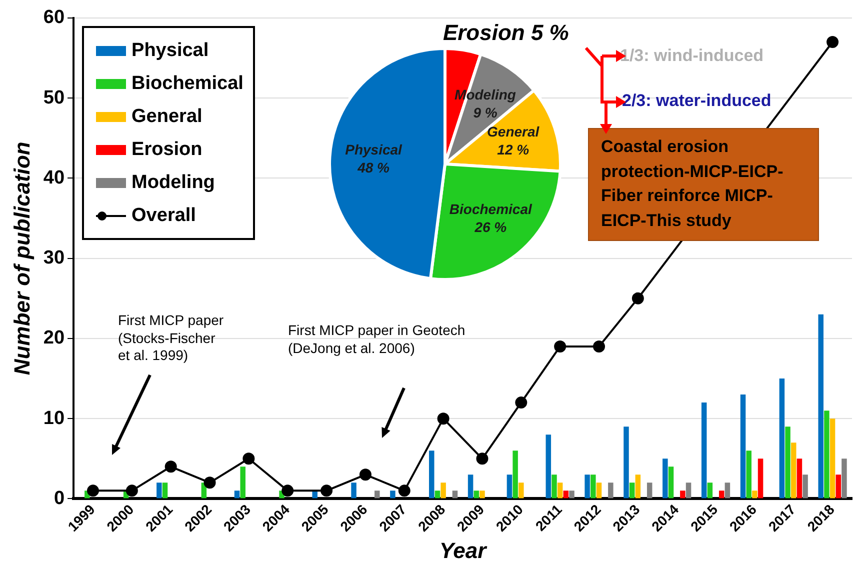 The width and height of the screenshot is (859, 565). Describe the element at coordinates (54, 338) in the screenshot. I see `y-tick-label: 20` at that location.